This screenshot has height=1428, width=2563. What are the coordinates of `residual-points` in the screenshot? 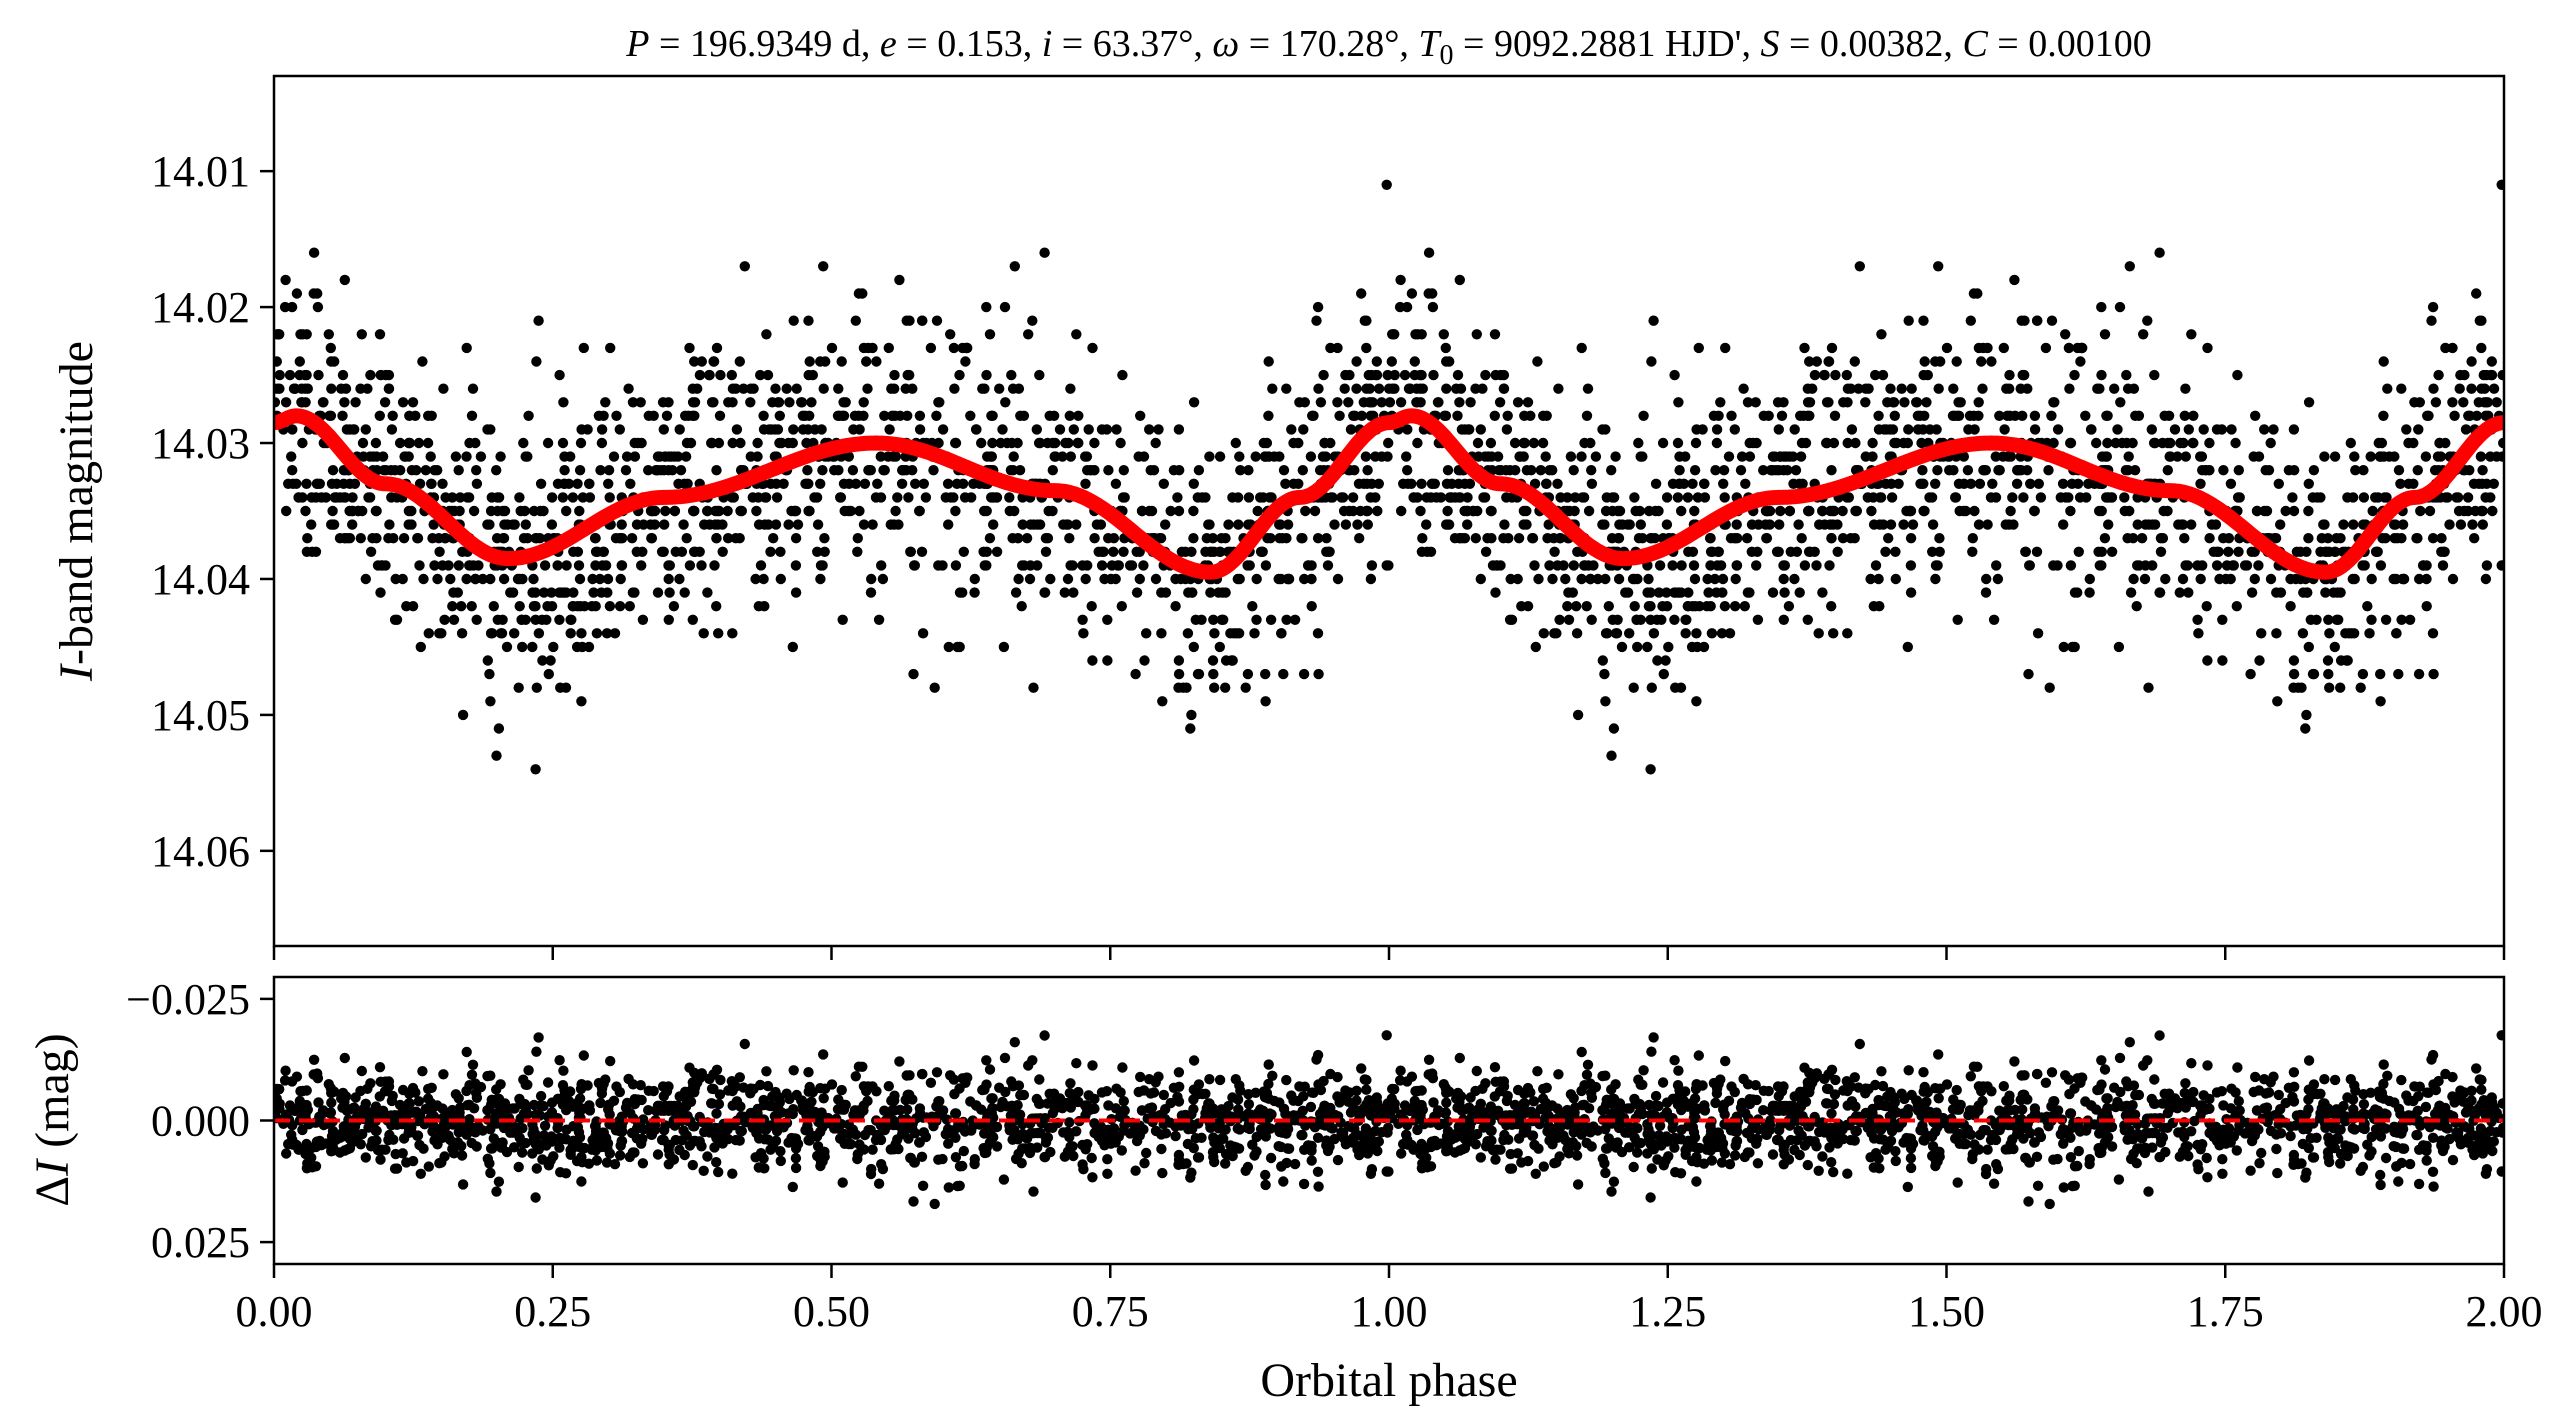 It's located at (1389, 1120).